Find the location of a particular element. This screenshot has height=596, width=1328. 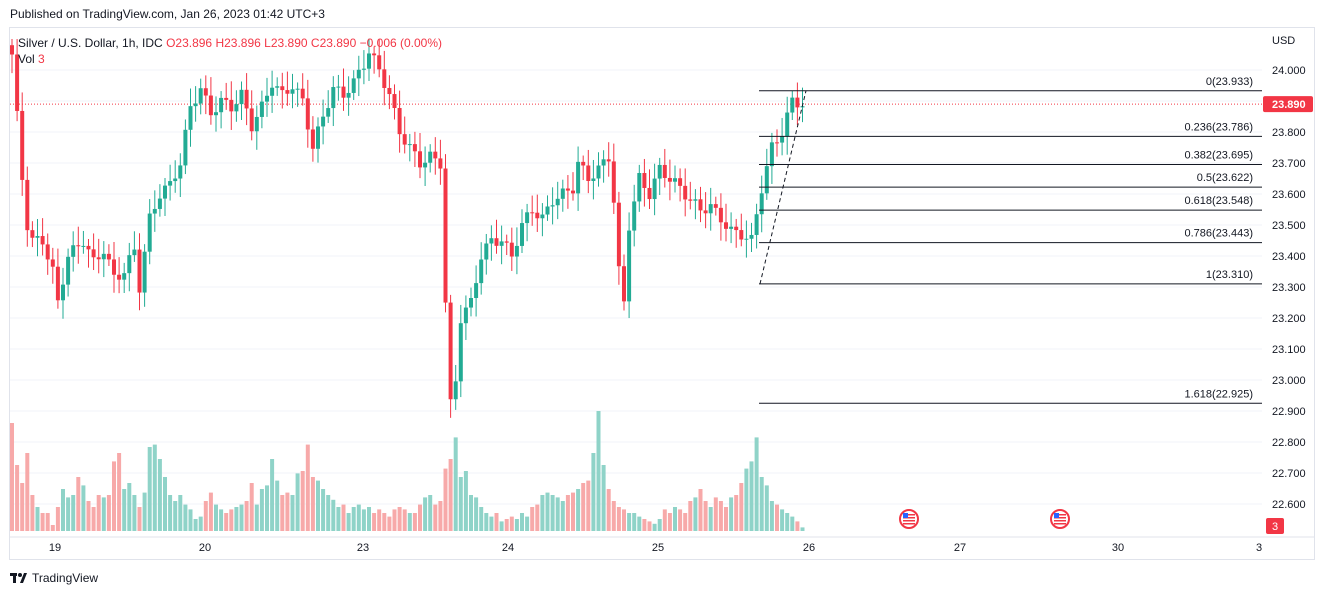

fib-level-label: 0.5(23.622) is located at coordinates (1225, 178).